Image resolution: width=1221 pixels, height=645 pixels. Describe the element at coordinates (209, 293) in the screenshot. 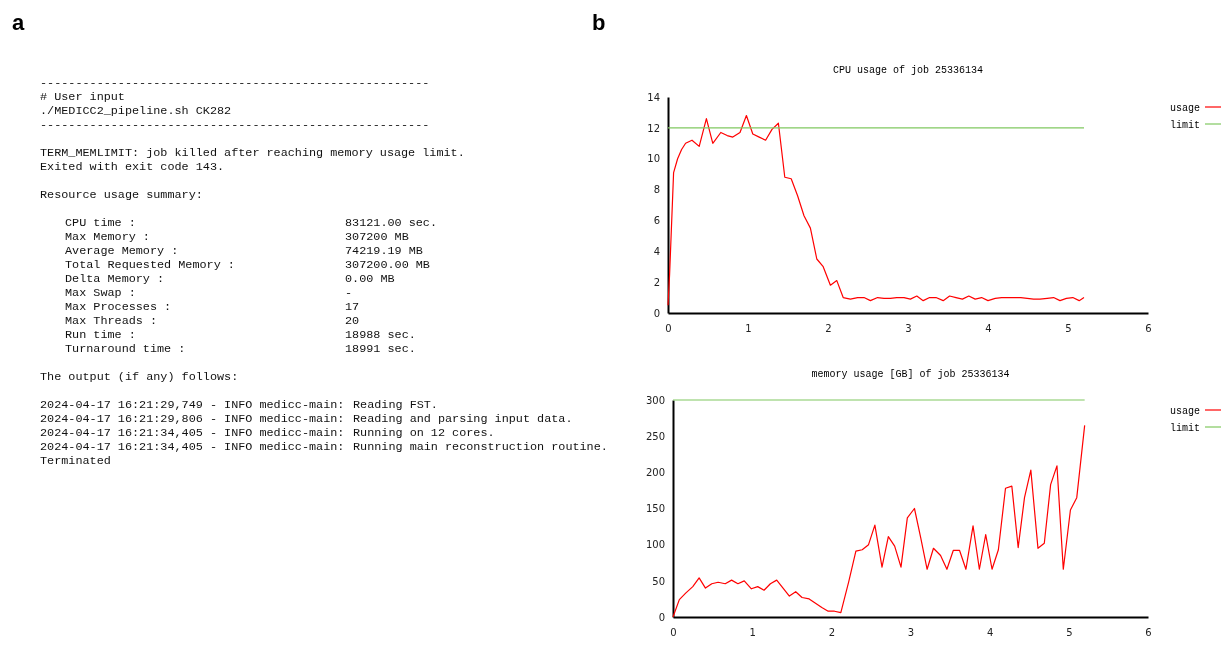

I see `text: Max Swap : -` at that location.